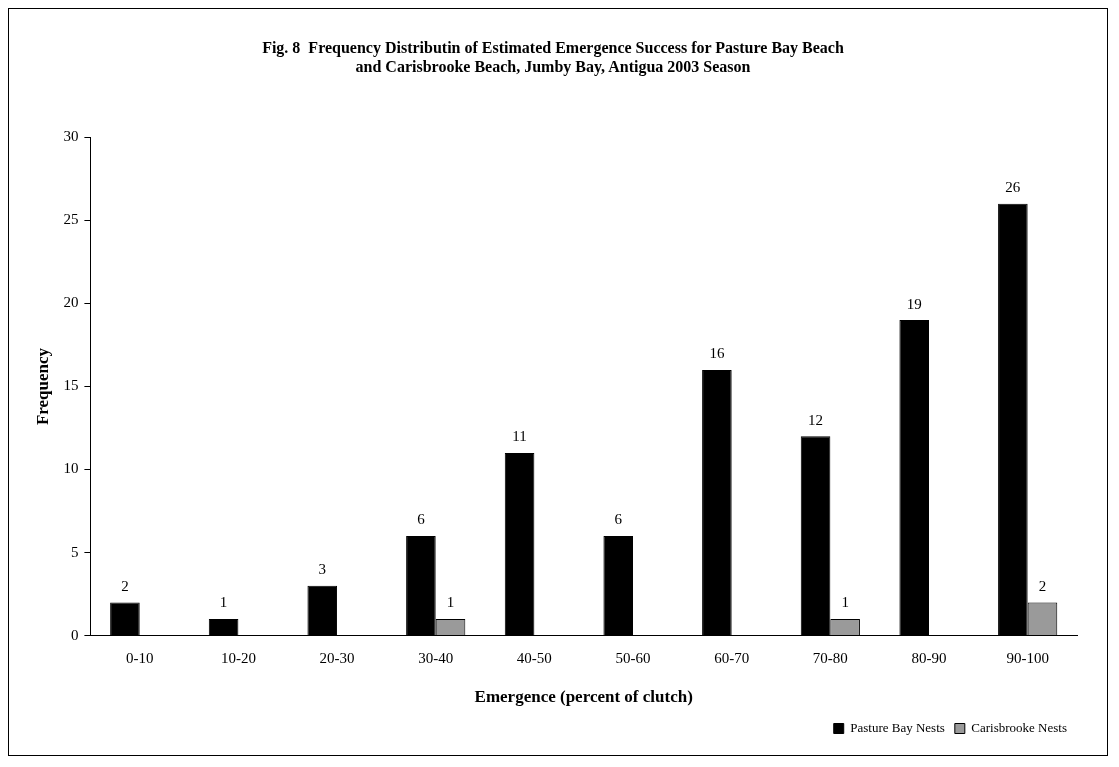  I want to click on data-label: 26, so click(1013, 187).